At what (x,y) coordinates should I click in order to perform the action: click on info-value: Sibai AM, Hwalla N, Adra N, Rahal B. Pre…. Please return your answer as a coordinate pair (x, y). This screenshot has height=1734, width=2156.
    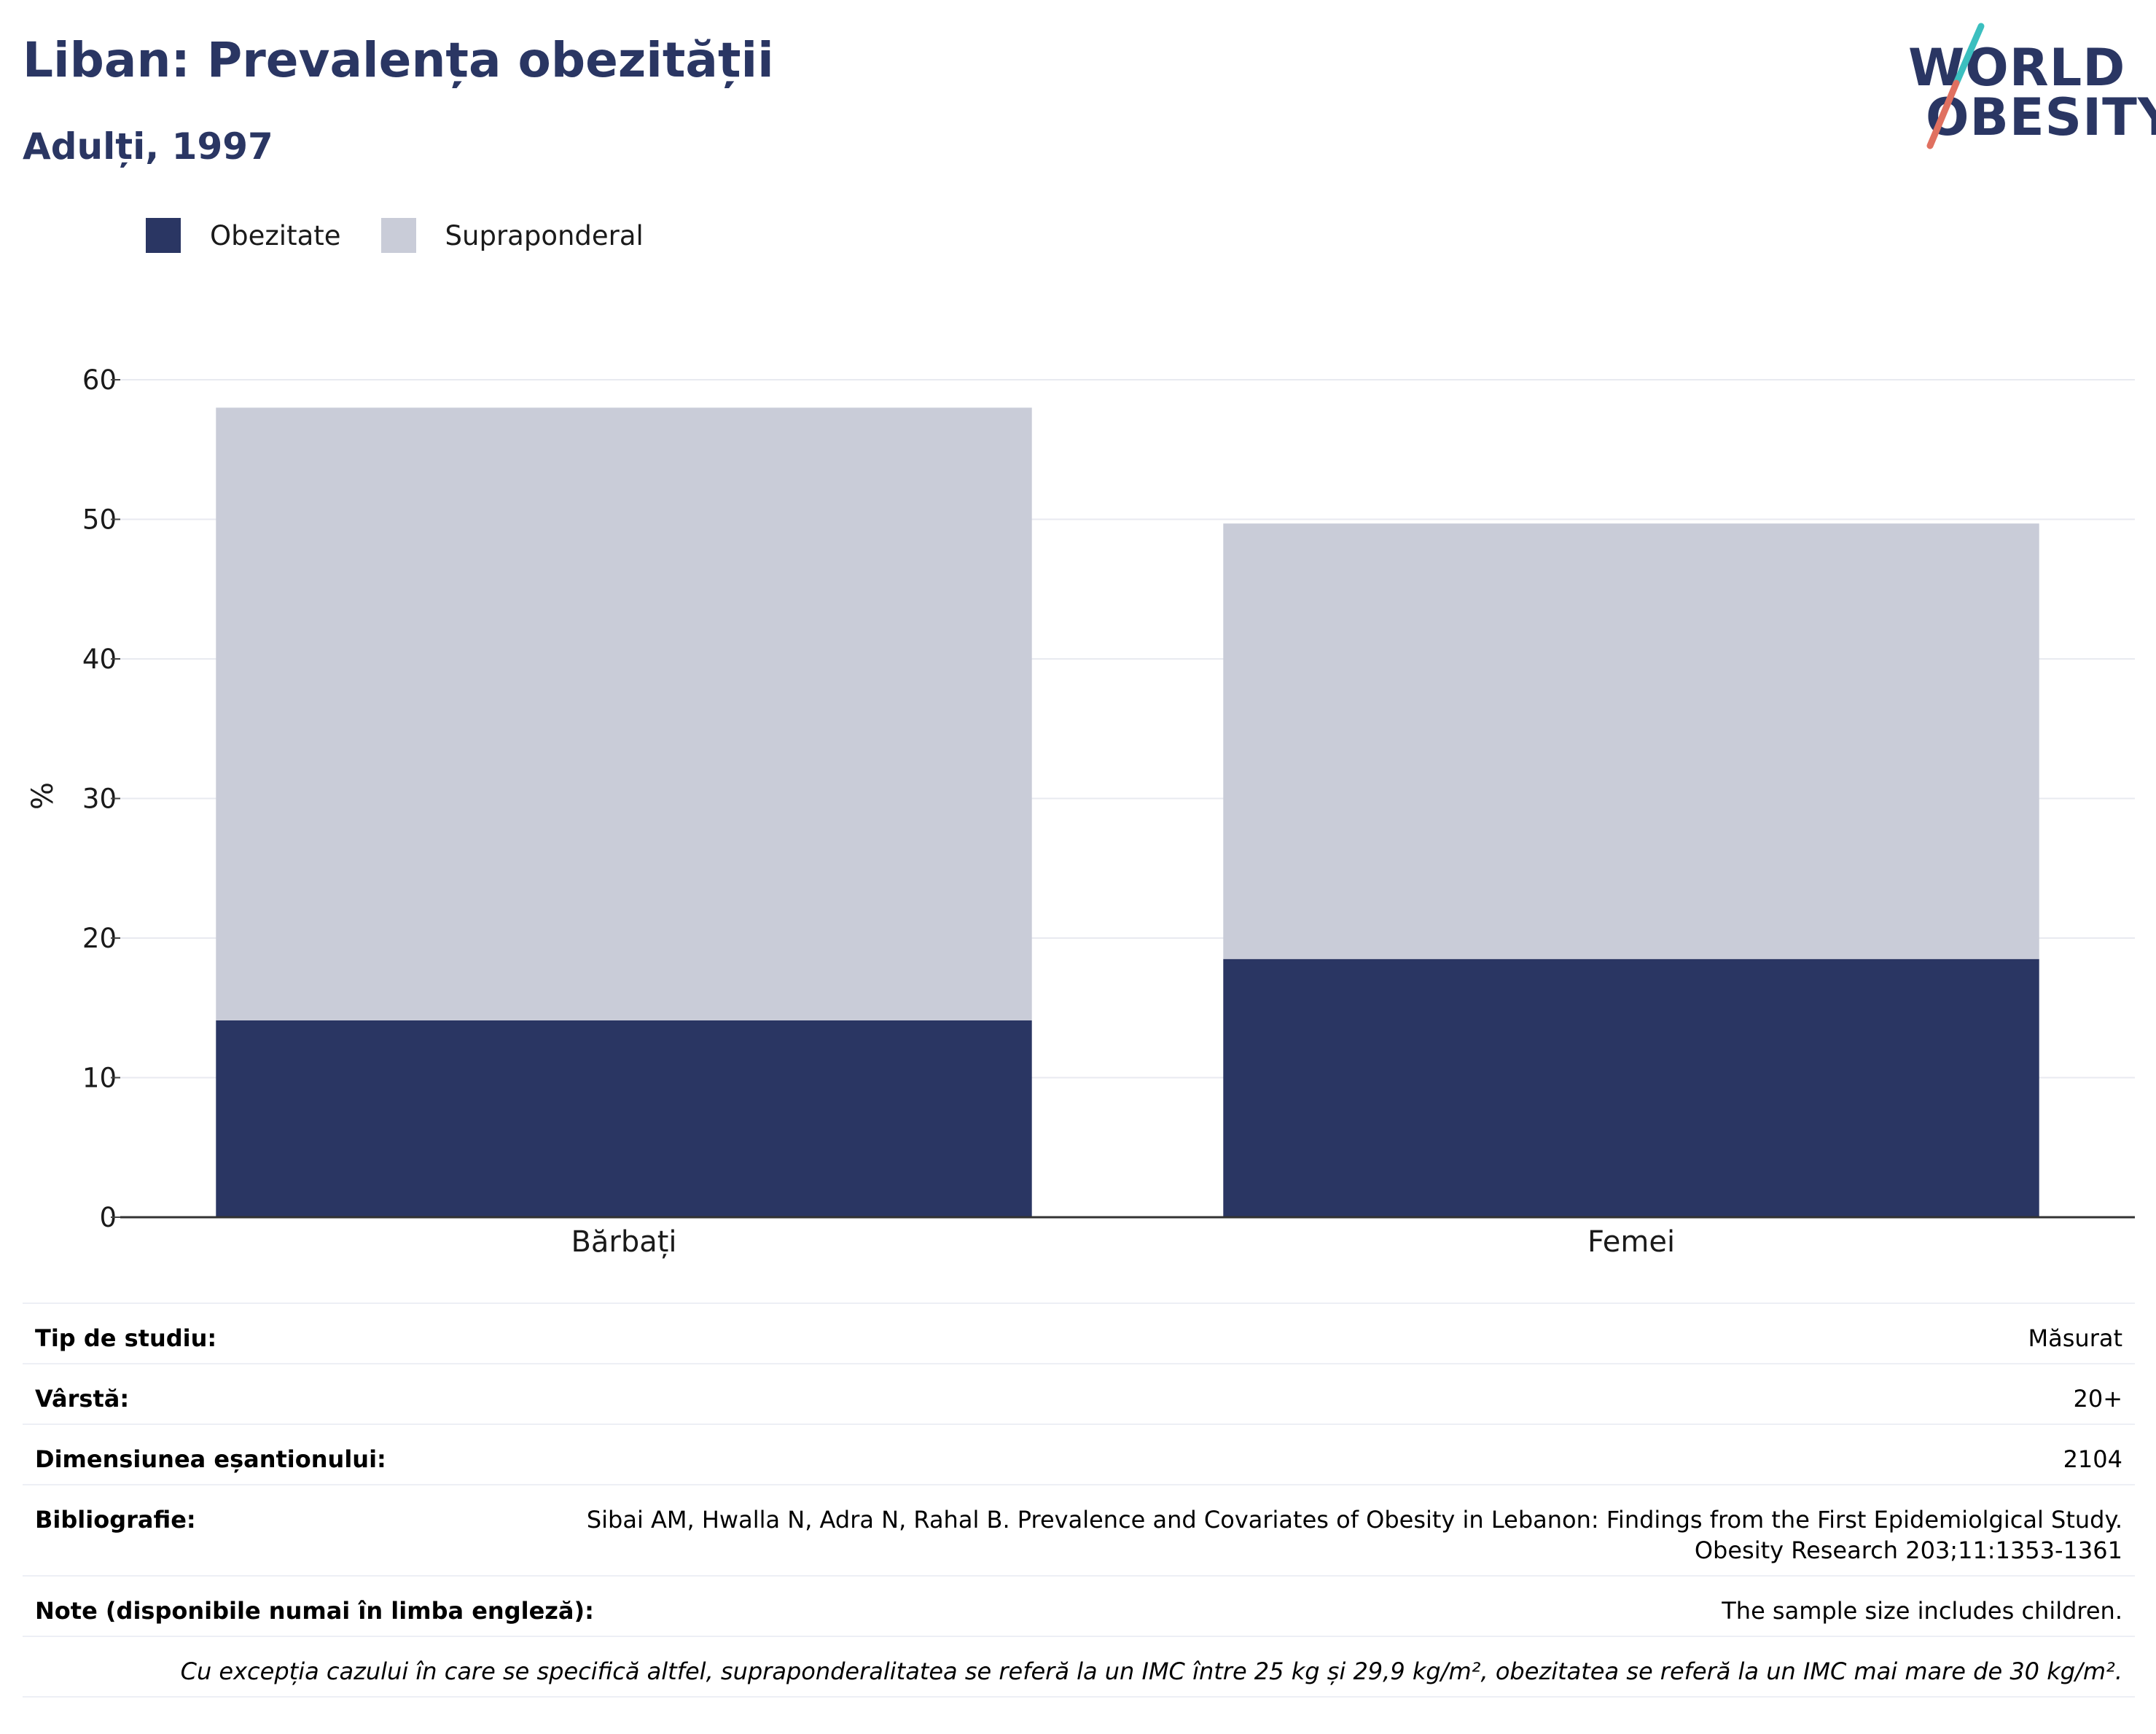
    Looking at the image, I should click on (1354, 1535).